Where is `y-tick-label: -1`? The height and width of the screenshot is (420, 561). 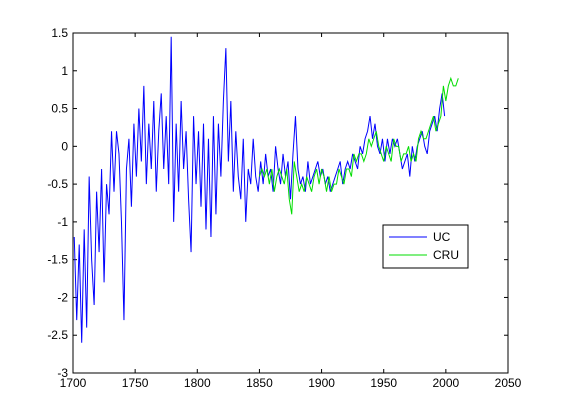
y-tick-label: -1 is located at coordinates (62, 222).